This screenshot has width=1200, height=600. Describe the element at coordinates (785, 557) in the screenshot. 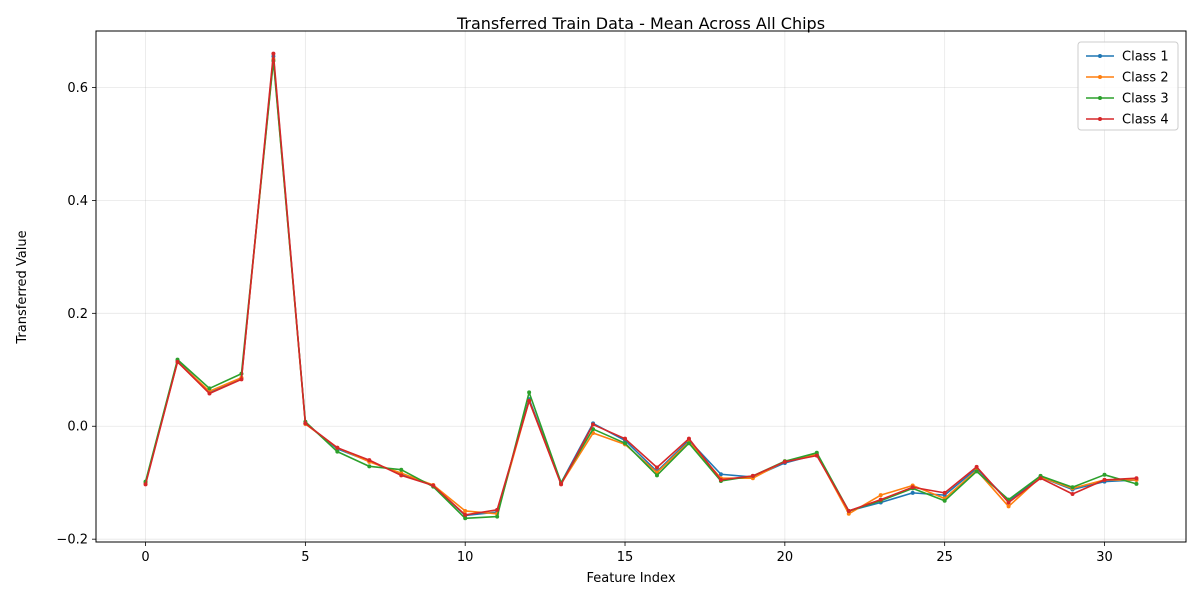

I see `x-tick-label: 20` at that location.